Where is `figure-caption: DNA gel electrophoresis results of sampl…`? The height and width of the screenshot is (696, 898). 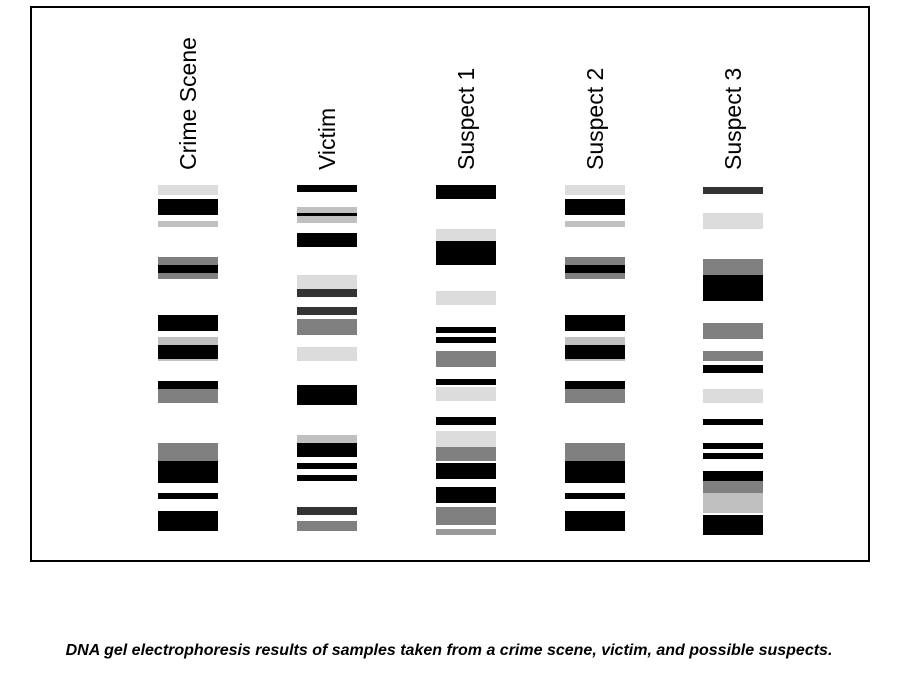
figure-caption: DNA gel electrophoresis results of sampl… is located at coordinates (449, 650).